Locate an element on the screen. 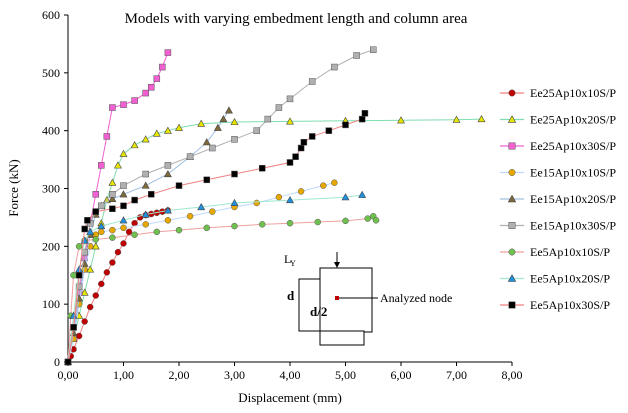  inset-column is located at coordinates (342, 338).